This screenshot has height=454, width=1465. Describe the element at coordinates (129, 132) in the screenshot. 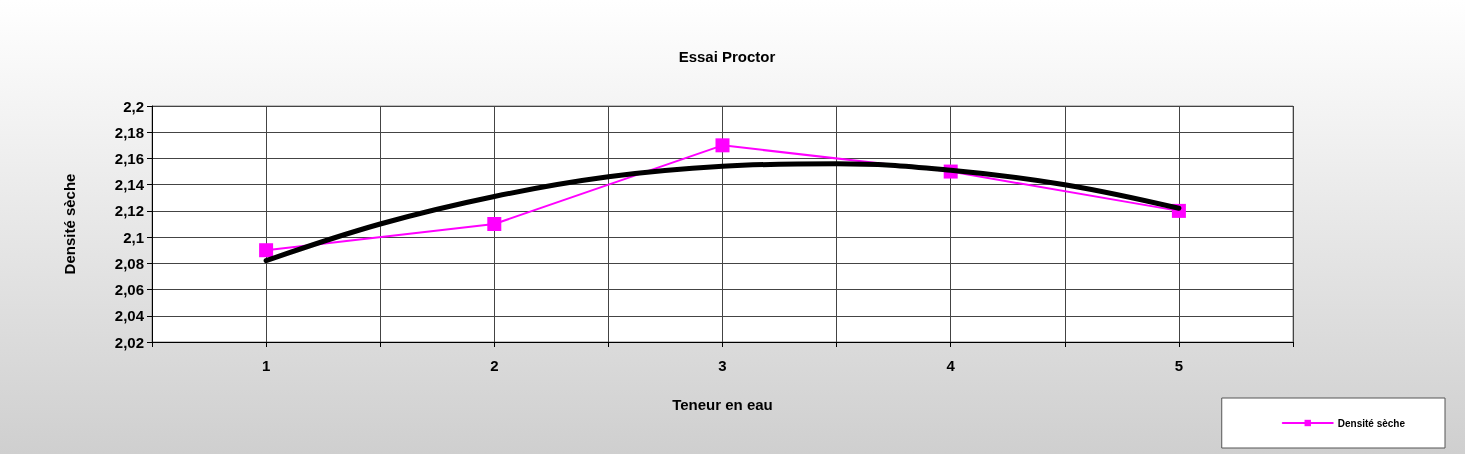

I see `y-tick-label: 2,18` at that location.